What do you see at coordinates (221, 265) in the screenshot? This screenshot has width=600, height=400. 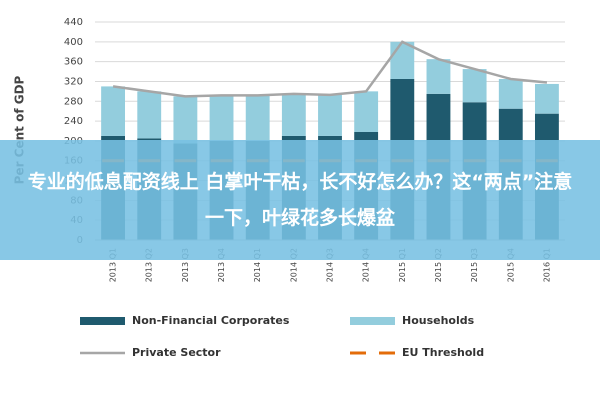 I see `x-tick-label: 2013 Q4` at bounding box center [221, 265].